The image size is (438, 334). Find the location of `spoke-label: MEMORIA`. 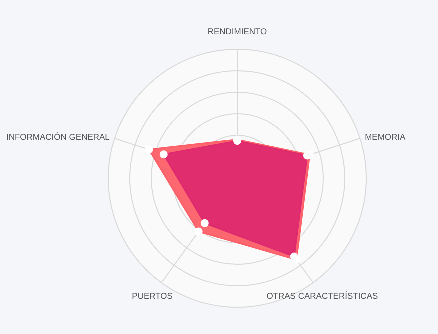

spoke-label: MEMORIA is located at coordinates (385, 137).